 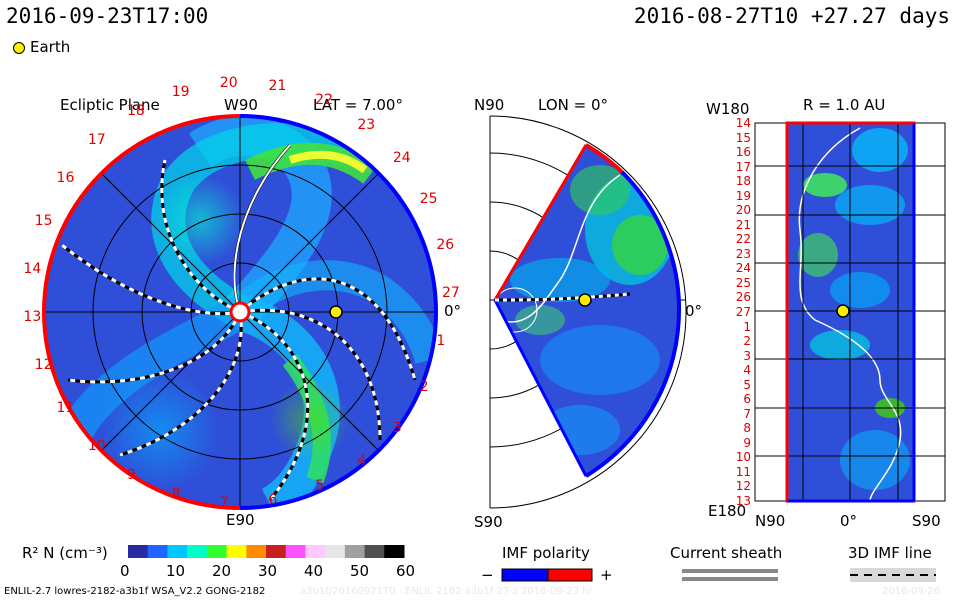 I want to click on synoptic-y-label-5: 5, so click(x=747, y=384).